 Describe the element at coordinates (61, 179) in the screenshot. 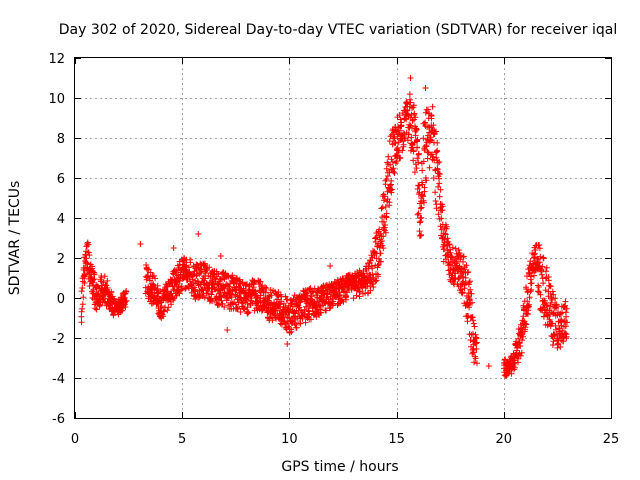

I see `y-tick-label: 6` at that location.